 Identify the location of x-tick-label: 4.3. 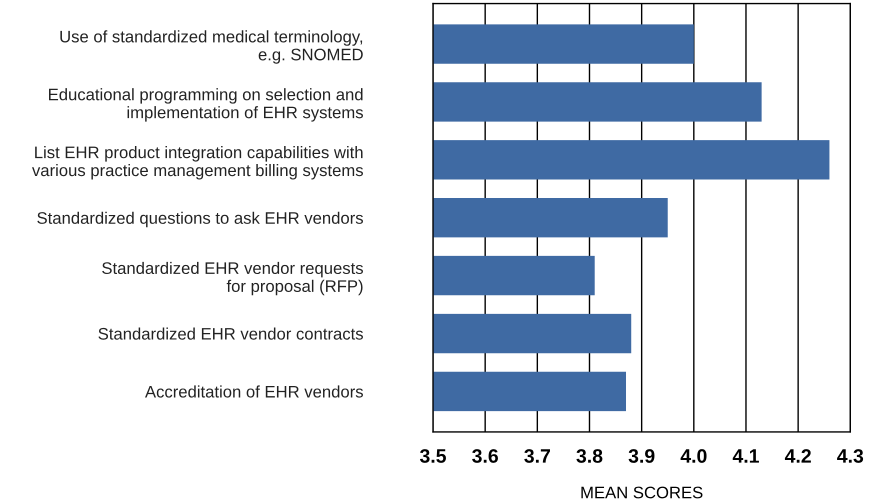
(850, 456).